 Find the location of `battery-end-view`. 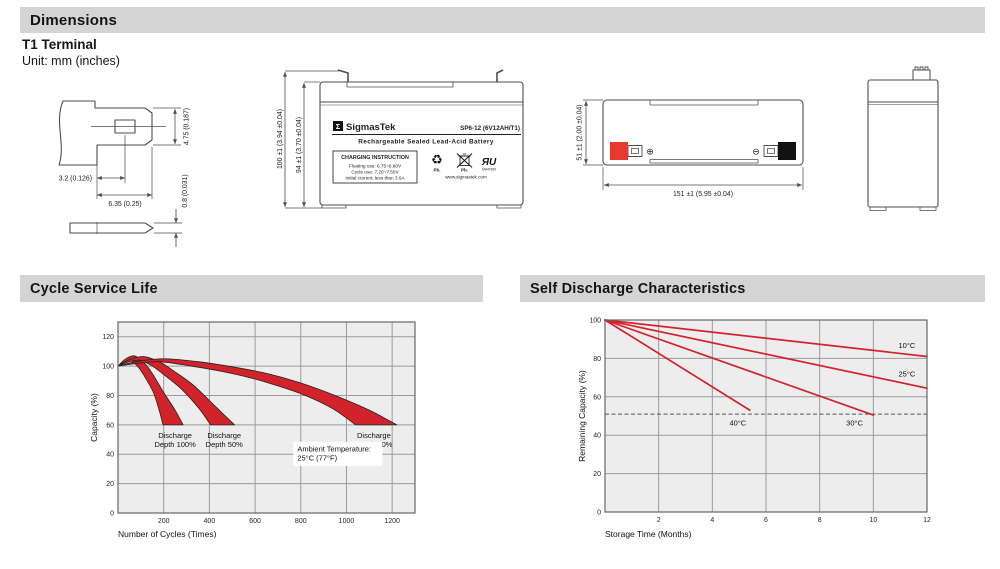

battery-end-view is located at coordinates (903, 138).